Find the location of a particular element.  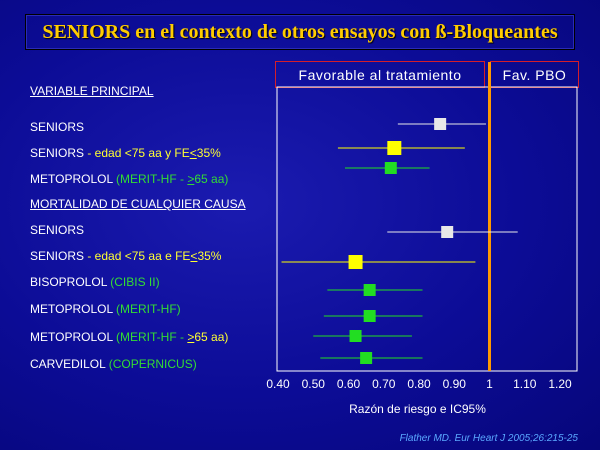

row-suffix: (CIBIS II) is located at coordinates (133, 282).